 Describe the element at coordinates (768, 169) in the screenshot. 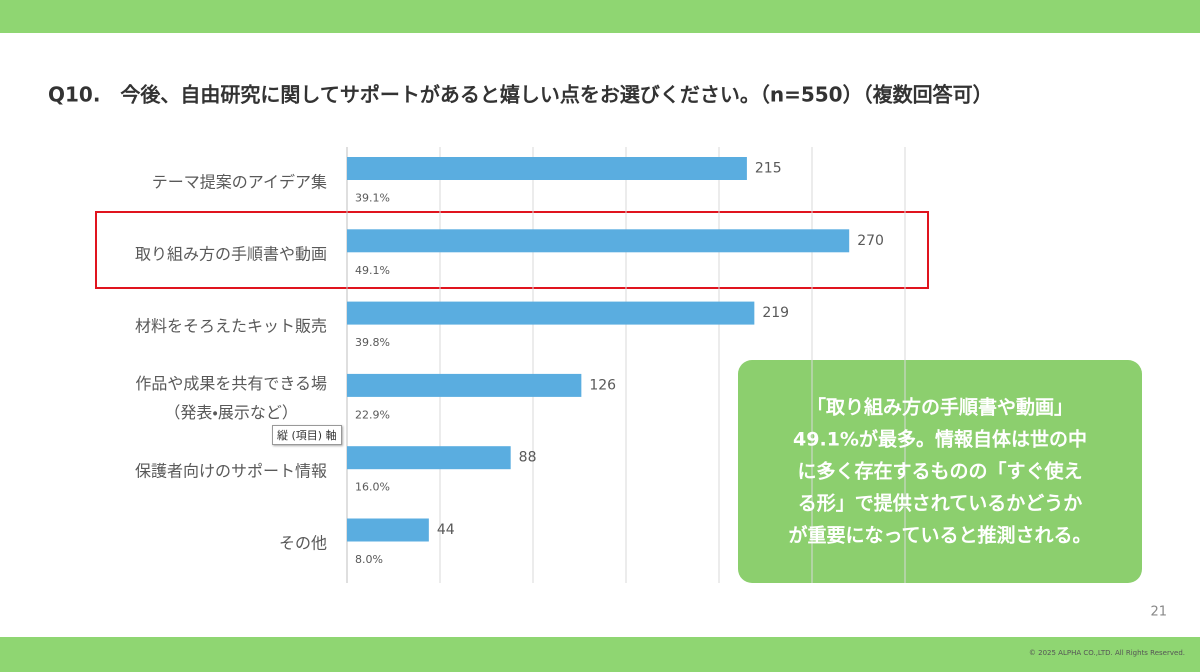

I see `value-label: 215` at that location.